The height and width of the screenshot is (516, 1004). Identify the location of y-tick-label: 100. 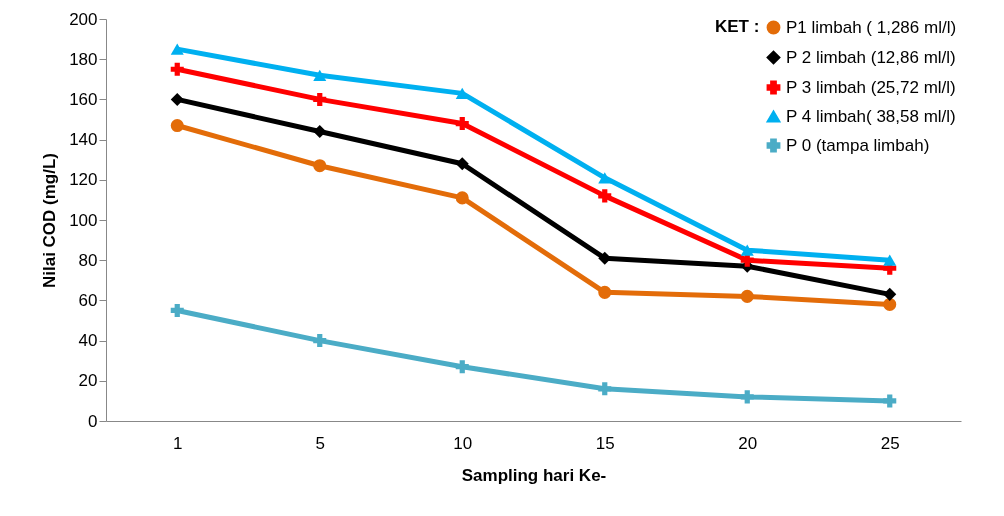
(83, 220).